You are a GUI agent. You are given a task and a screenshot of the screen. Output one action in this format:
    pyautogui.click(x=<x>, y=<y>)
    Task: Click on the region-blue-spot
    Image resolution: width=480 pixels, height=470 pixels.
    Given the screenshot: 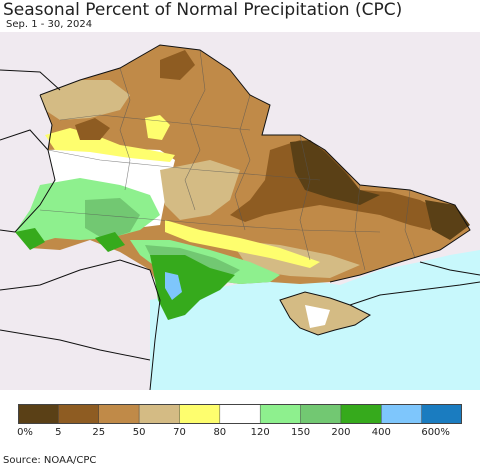 What is the action you would take?
    pyautogui.click(x=173, y=286)
    